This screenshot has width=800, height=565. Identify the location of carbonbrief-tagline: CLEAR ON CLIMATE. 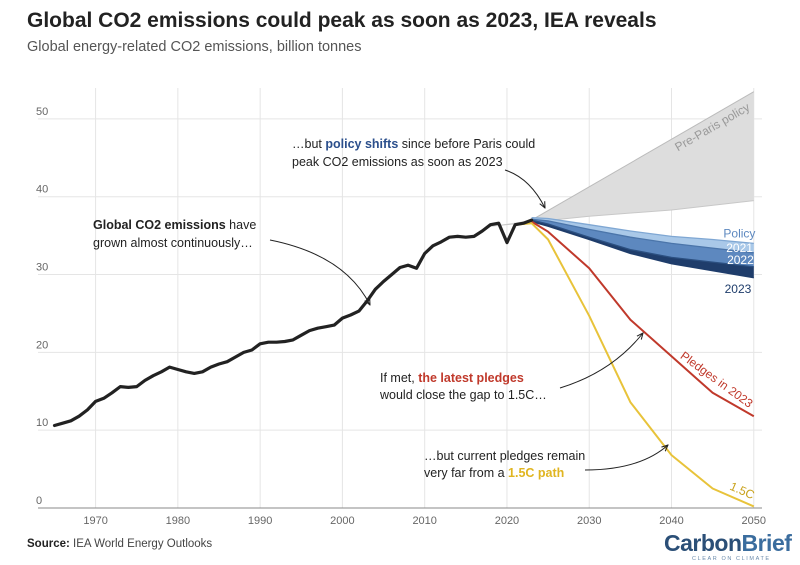
(731, 559).